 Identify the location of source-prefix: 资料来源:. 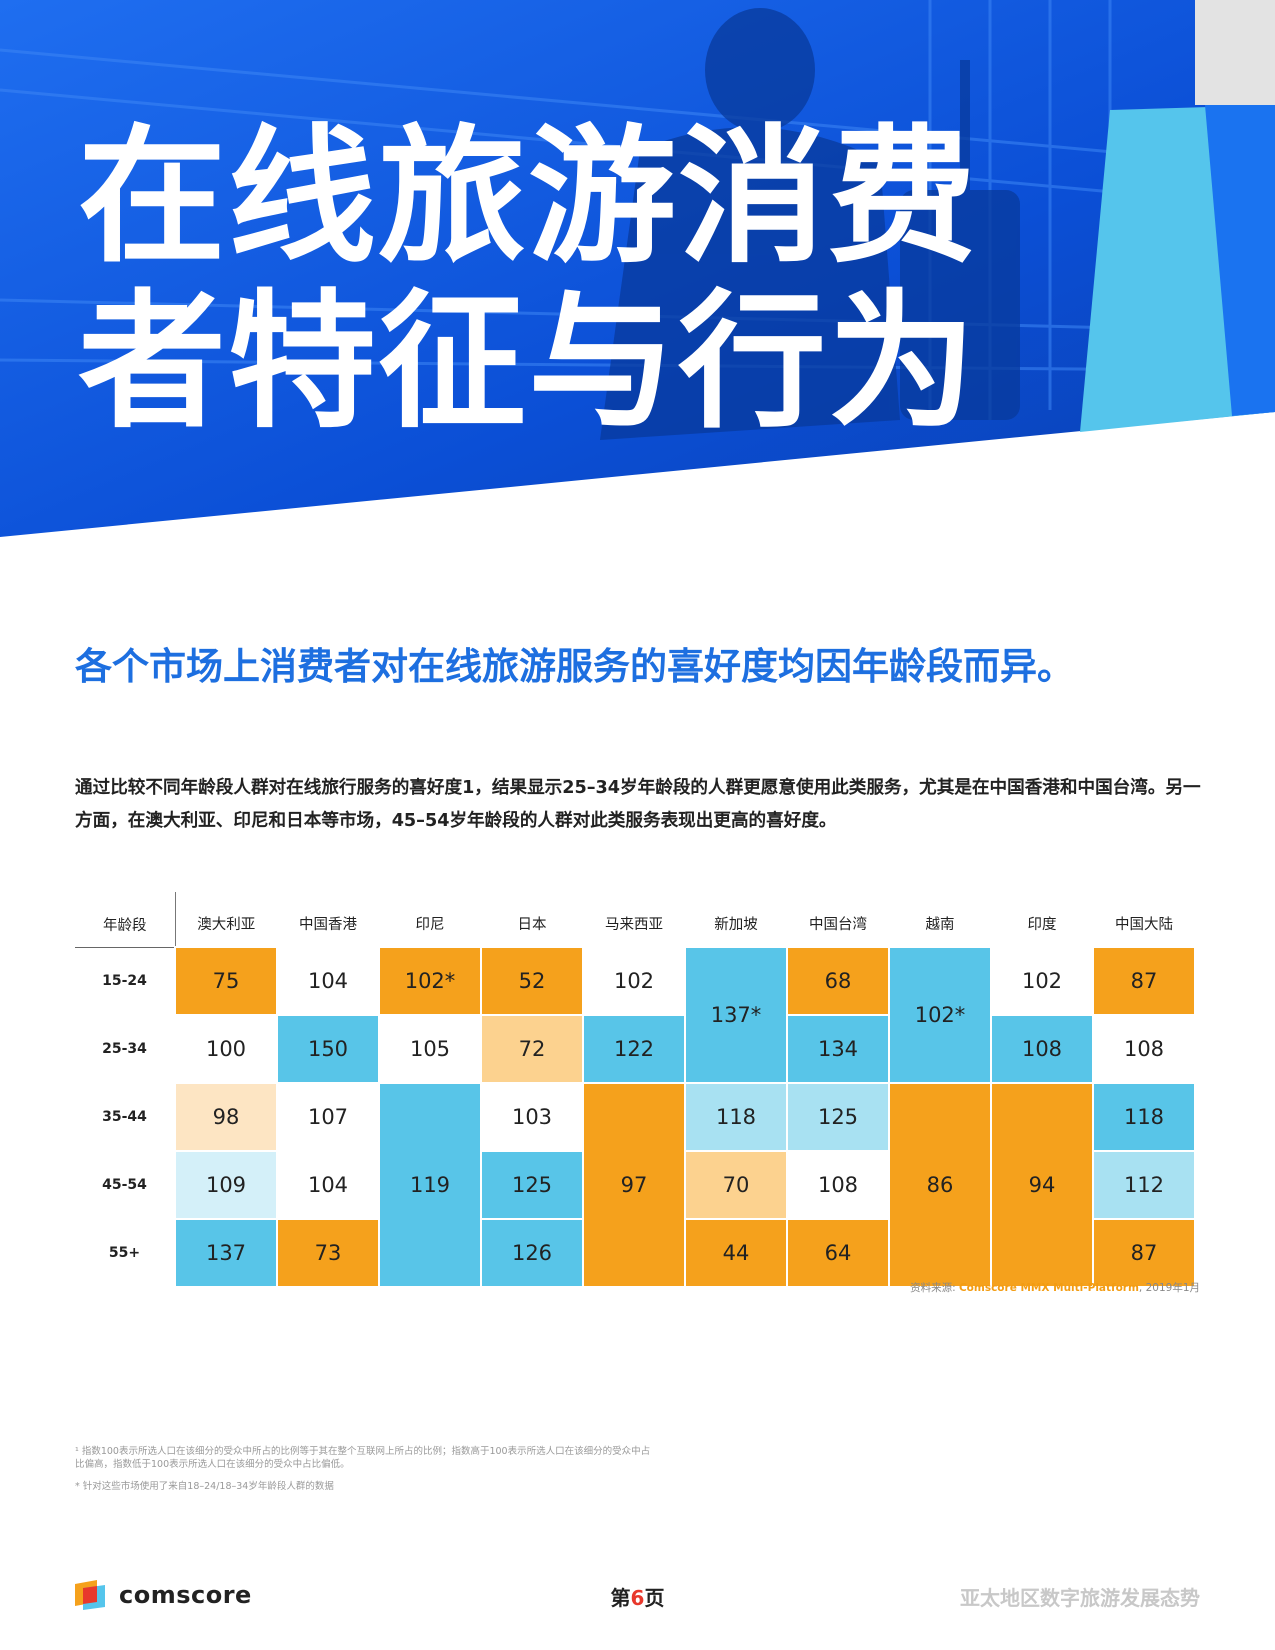
(934, 1288).